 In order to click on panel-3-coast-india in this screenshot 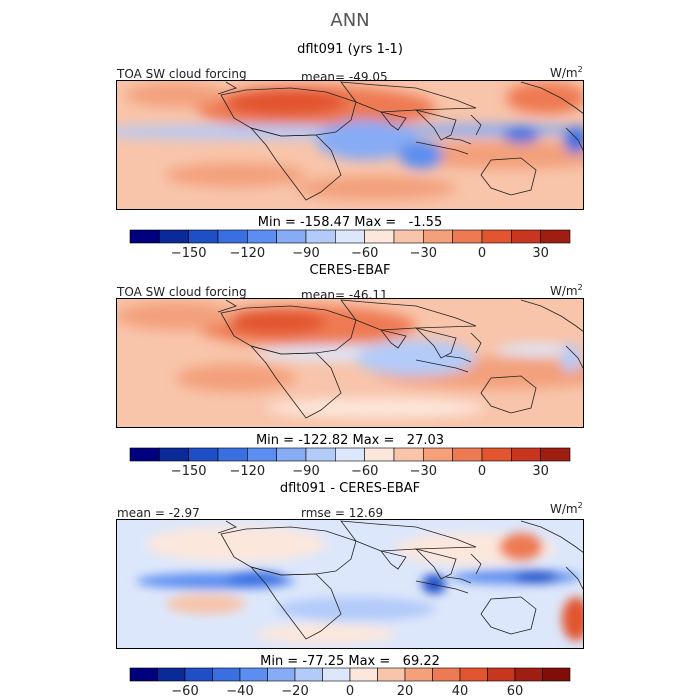, I will do `click(393, 560)`.